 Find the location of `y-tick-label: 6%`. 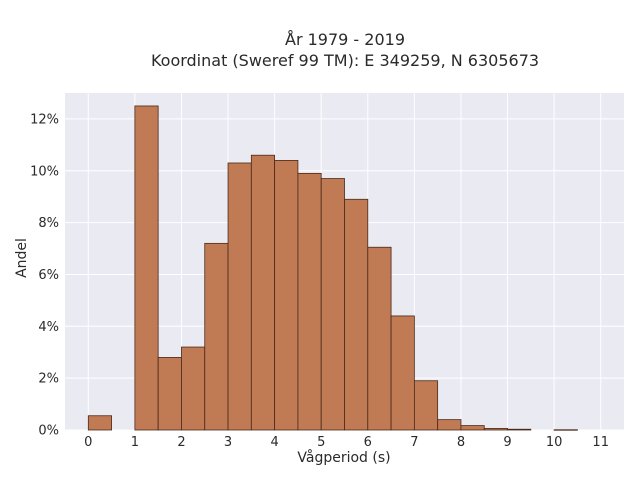

y-tick-label: 6% is located at coordinates (48, 275).